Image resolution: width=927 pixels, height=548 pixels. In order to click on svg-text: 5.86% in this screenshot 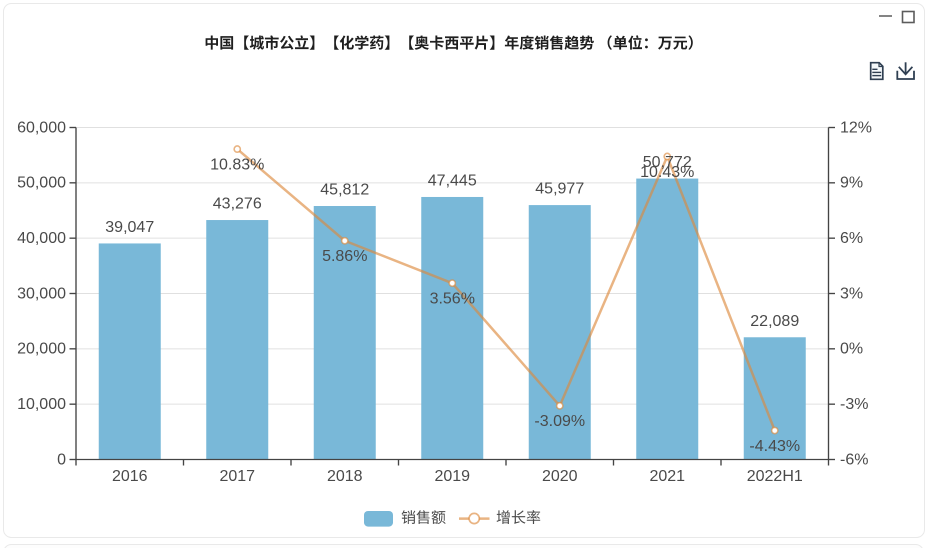, I will do `click(344, 256)`.